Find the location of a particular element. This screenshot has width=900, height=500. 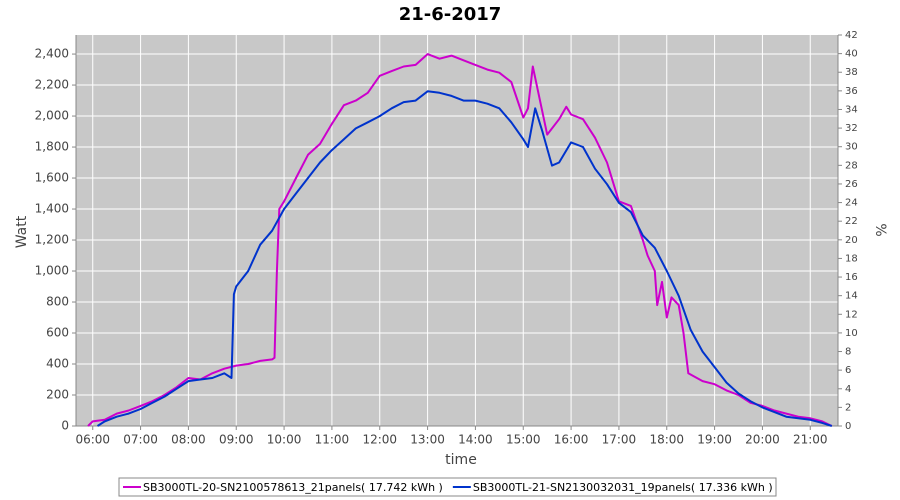

y-tick-label: 1,800 is located at coordinates (52, 147).